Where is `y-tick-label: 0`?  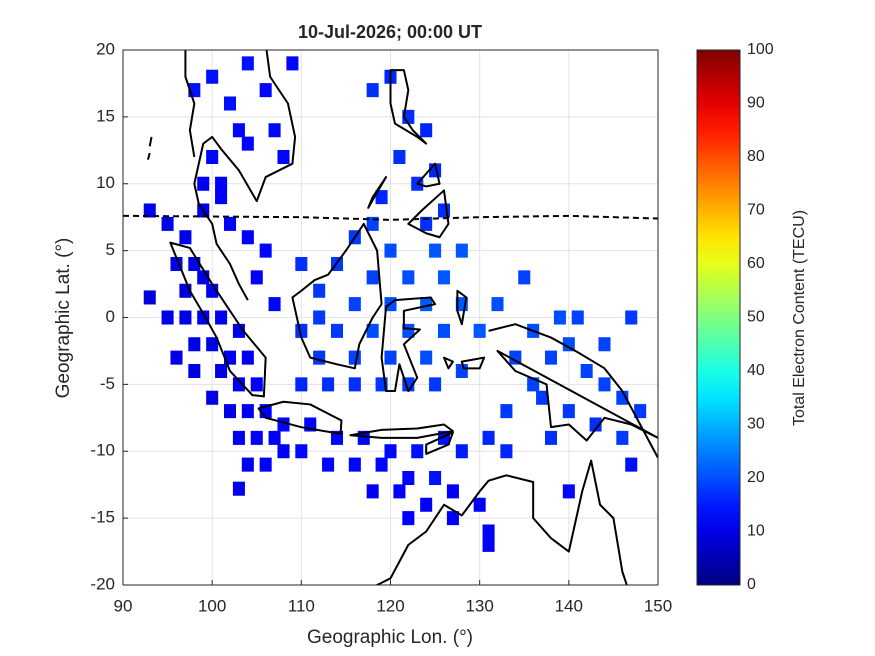 y-tick-label: 0 is located at coordinates (110, 316).